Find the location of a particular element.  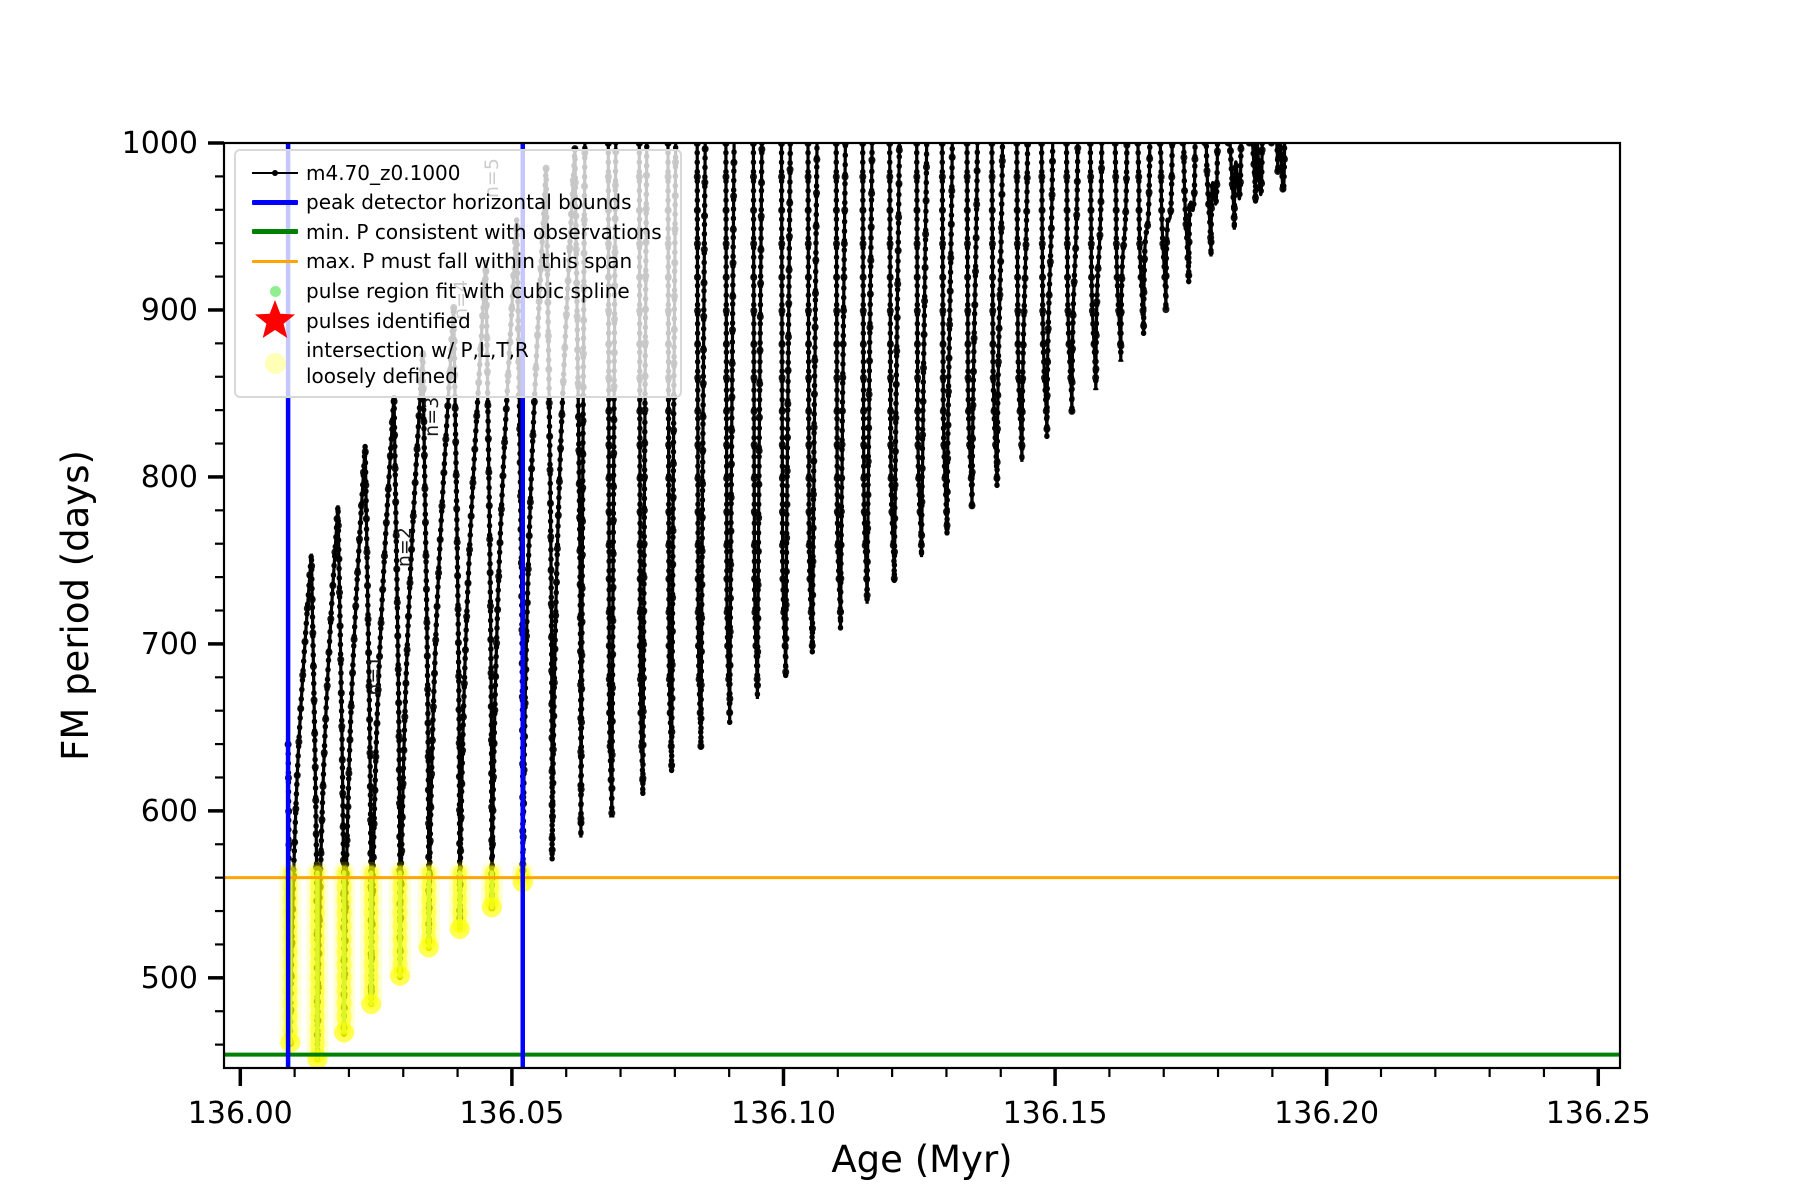

pulse-annotation: n=1 is located at coordinates (375, 676).